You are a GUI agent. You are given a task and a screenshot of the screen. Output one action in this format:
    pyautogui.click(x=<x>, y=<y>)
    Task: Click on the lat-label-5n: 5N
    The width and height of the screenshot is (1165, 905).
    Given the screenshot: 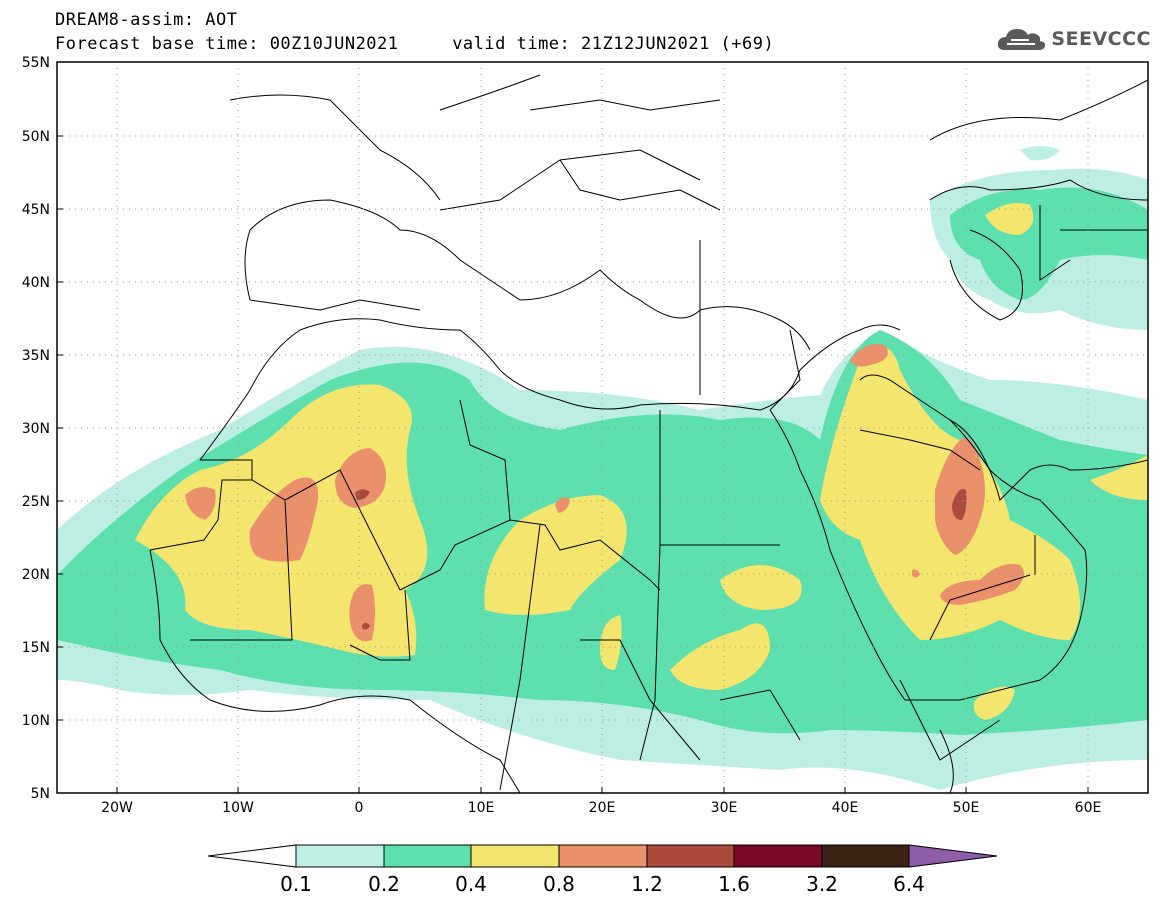 What is the action you would take?
    pyautogui.click(x=40, y=794)
    